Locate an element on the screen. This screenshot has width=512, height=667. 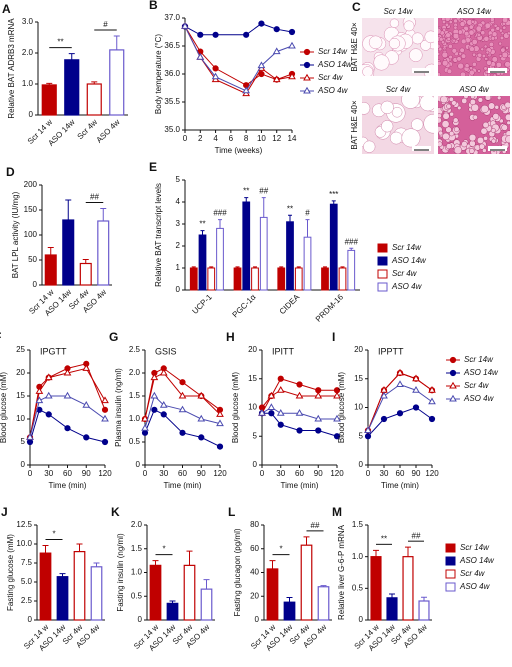
x-tick-label: 0 is located at coordinates (30, 473).